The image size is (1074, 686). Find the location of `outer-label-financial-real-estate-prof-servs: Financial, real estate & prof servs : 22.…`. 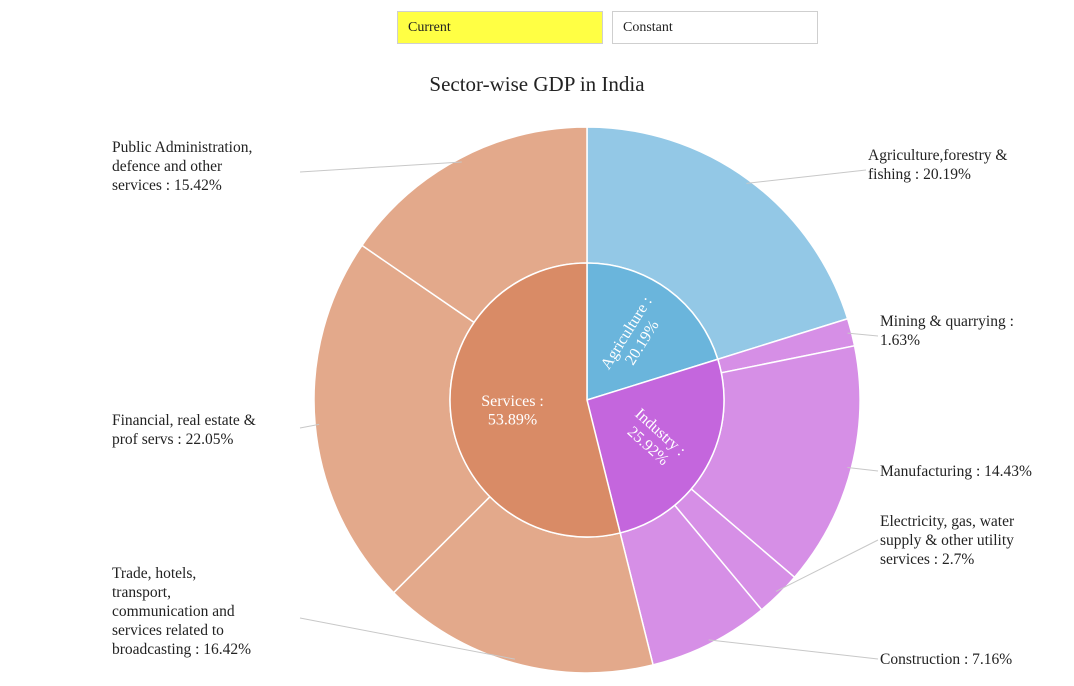

outer-label-financial-real-estate-prof-servs: Financial, real estate & prof servs : 22.… is located at coordinates (184, 430).